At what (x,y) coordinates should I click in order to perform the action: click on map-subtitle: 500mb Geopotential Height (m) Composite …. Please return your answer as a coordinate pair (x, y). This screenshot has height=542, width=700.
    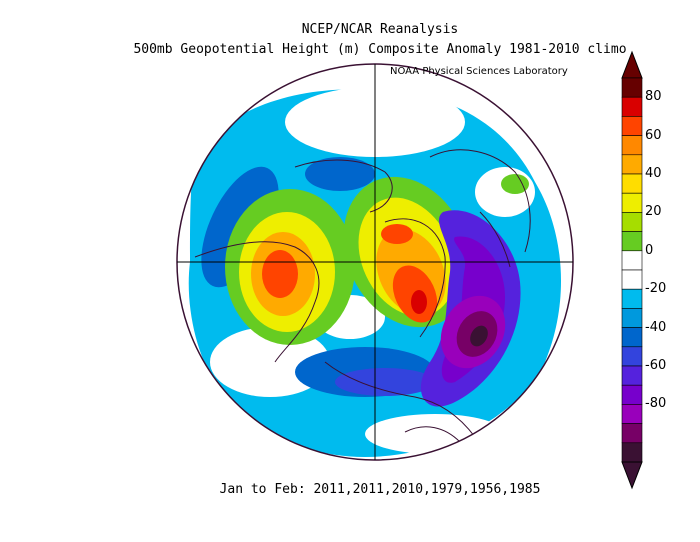
    Looking at the image, I should click on (380, 49).